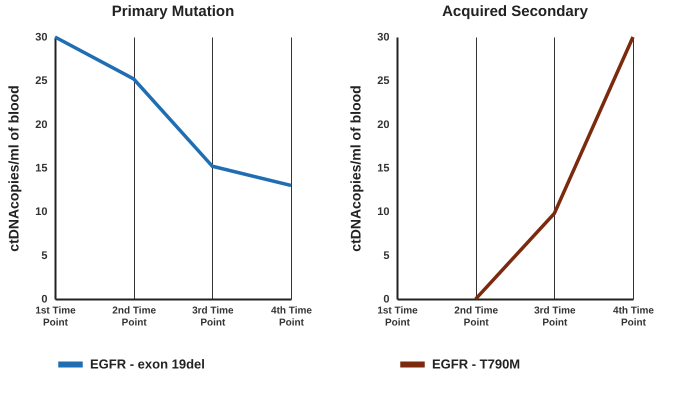 This screenshot has height=402, width=681. I want to click on line-series, so click(173, 111).